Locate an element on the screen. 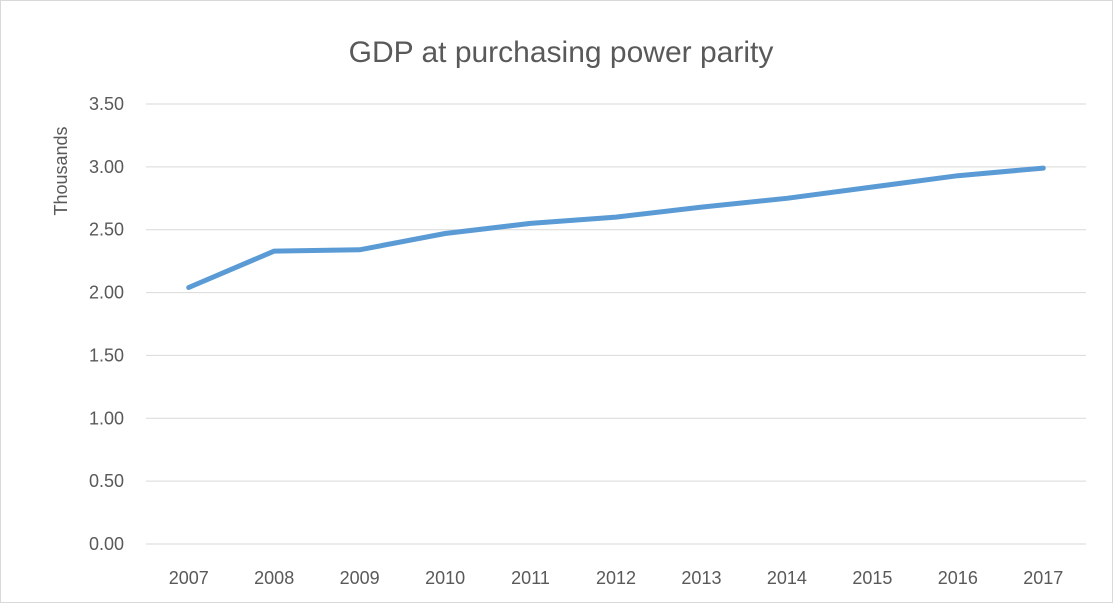 The image size is (1113, 604). x-tick-label: 2009 is located at coordinates (360, 578).